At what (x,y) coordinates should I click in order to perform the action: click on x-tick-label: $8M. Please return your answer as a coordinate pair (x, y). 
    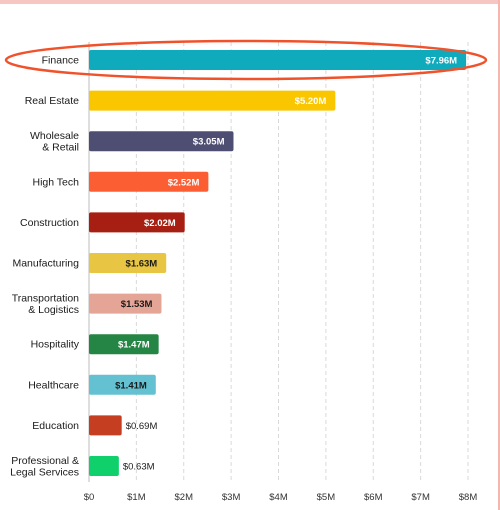
    Looking at the image, I should click on (468, 497).